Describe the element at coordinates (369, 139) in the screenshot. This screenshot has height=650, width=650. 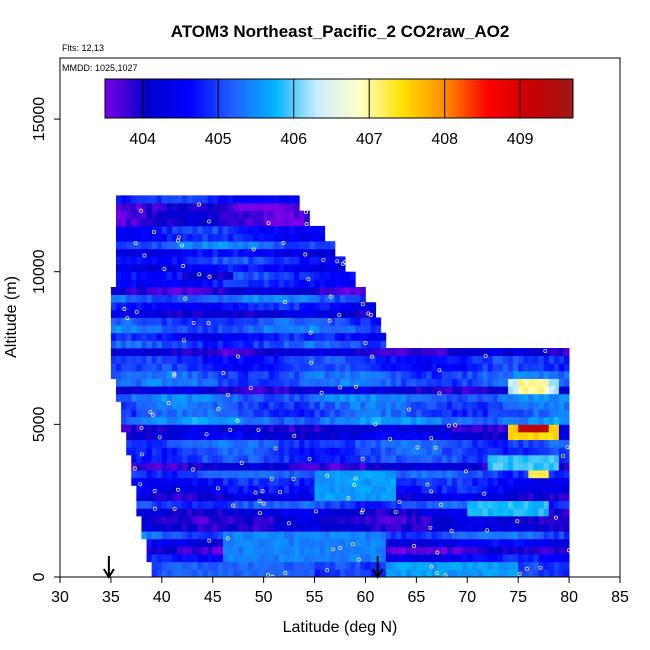
I see `colorbar-tick-label: 407` at that location.